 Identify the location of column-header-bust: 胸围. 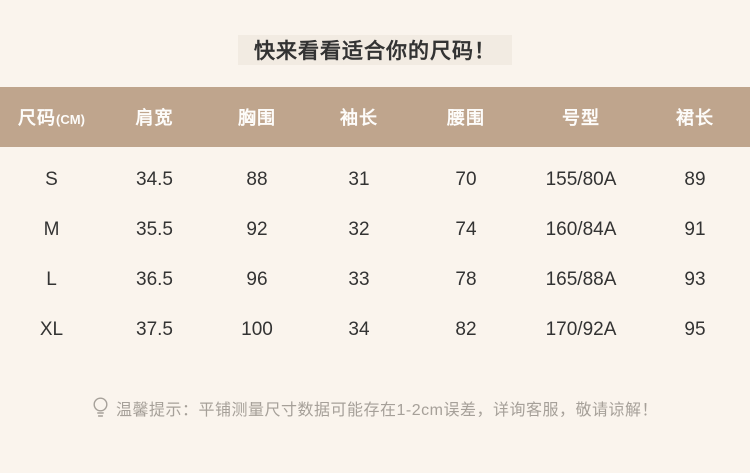
(257, 117).